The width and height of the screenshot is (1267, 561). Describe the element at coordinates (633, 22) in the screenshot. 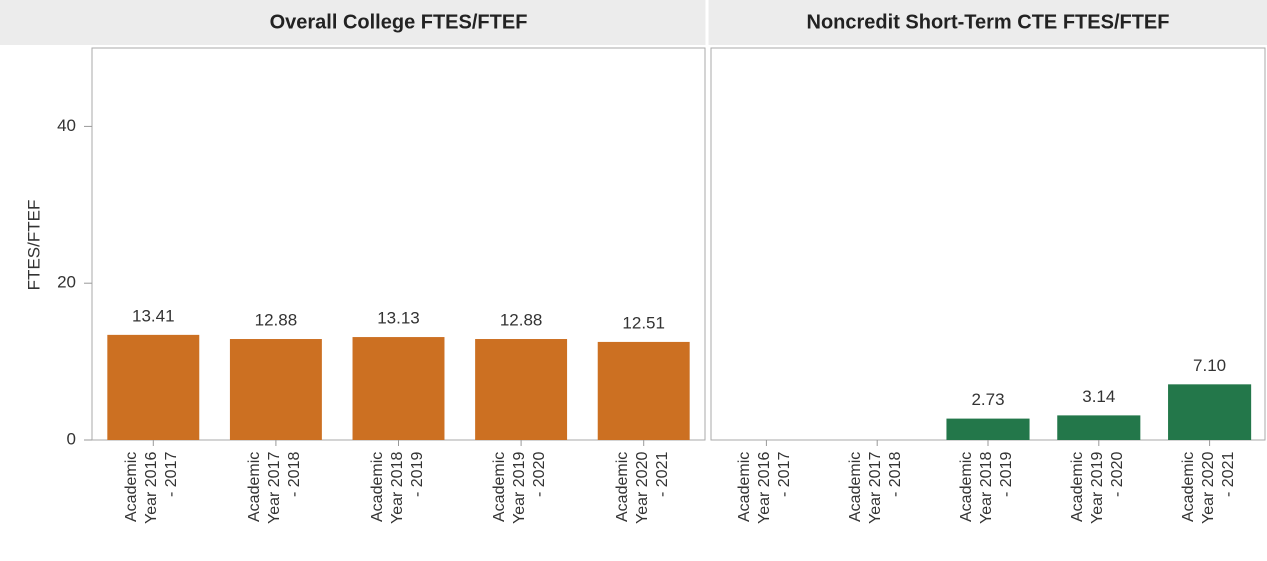

I see `header-band` at that location.